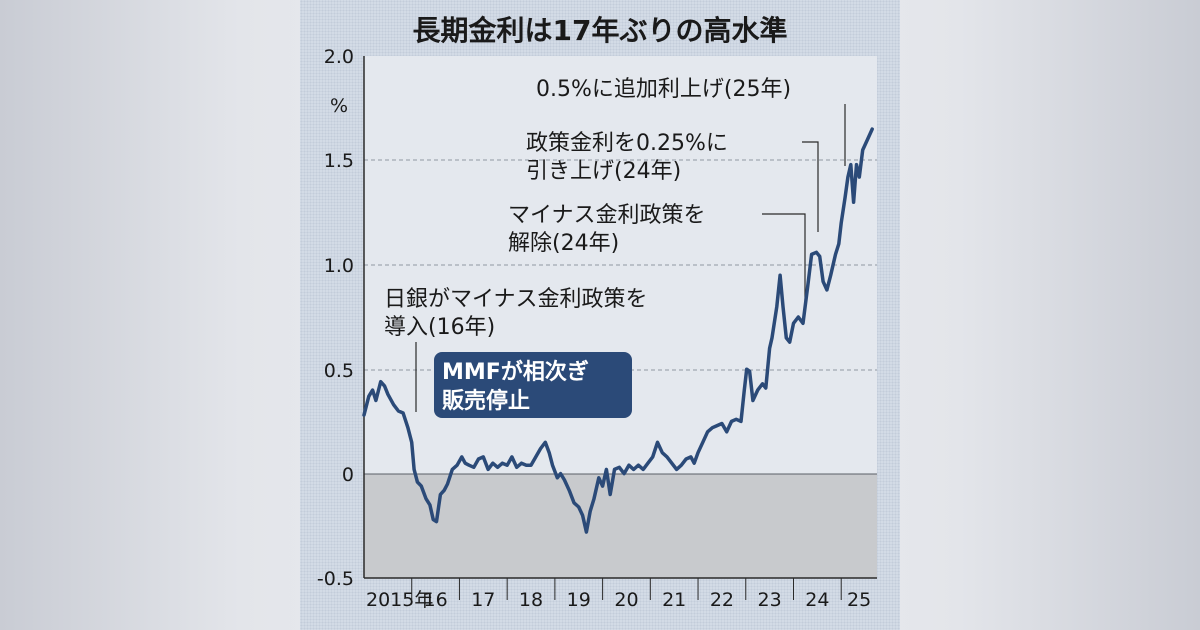 The image size is (1200, 630). Describe the element at coordinates (348, 475) in the screenshot. I see `y-tick-label: 0` at that location.